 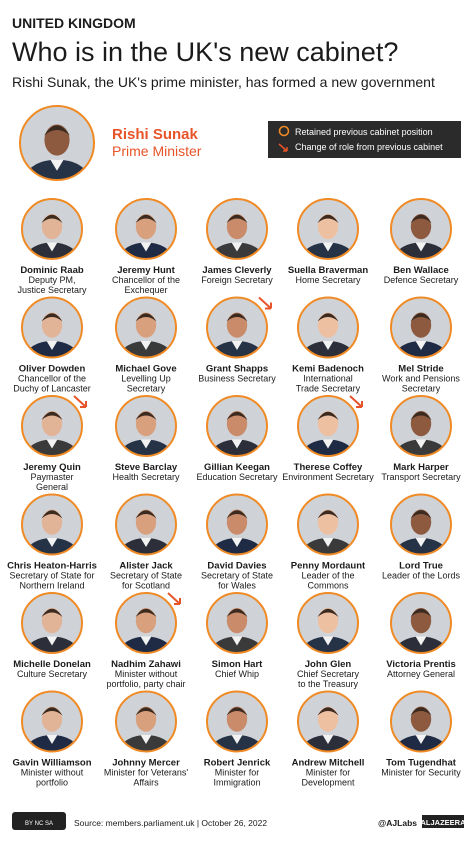 I want to click on member-name: Kemi Badenoch, so click(x=328, y=369).